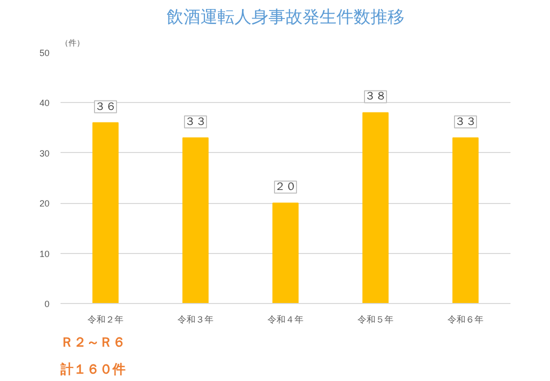 This screenshot has width=550, height=381. I want to click on data-label: ３６, so click(105, 106).